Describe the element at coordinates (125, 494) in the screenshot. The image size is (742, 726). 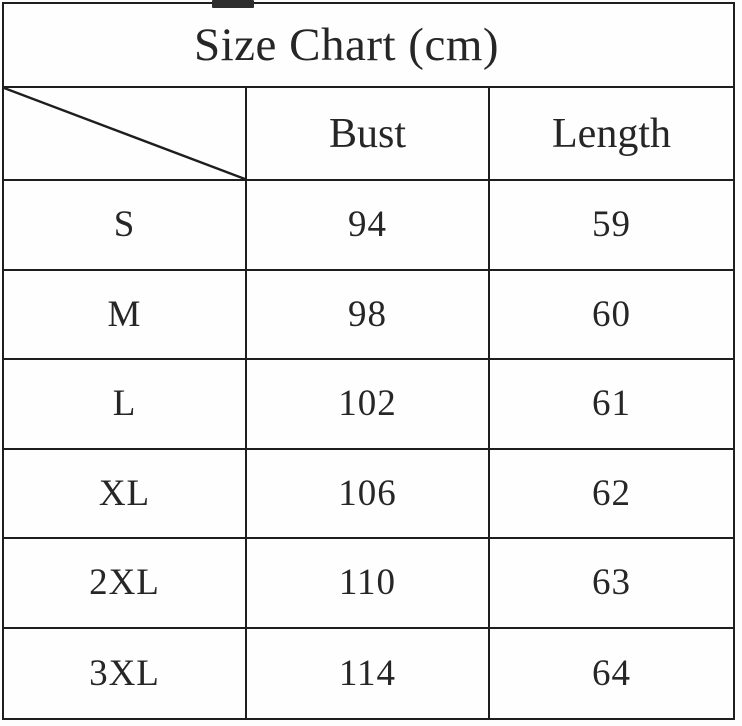
I see `size-label: XL` at that location.